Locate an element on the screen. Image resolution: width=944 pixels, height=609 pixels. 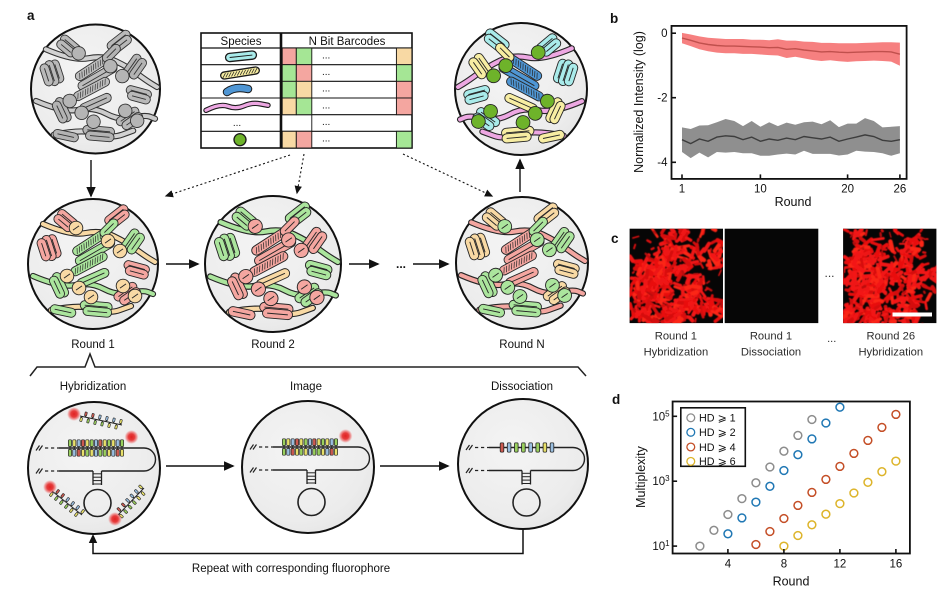
svg-text: HD ⩾ 1 is located at coordinates (717, 419).